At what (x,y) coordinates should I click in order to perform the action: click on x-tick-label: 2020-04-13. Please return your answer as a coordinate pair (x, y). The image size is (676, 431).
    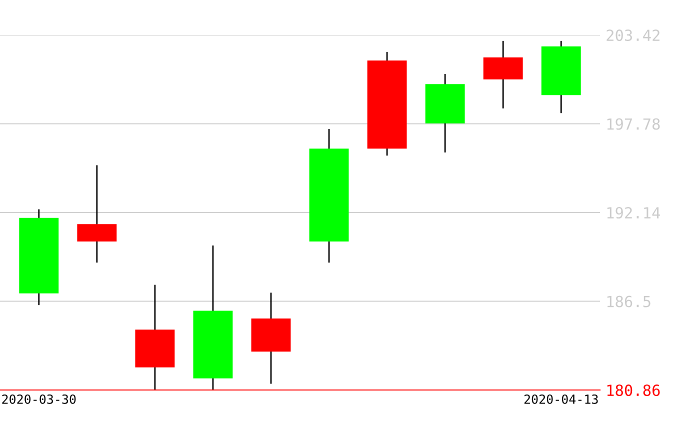
    Looking at the image, I should click on (561, 399).